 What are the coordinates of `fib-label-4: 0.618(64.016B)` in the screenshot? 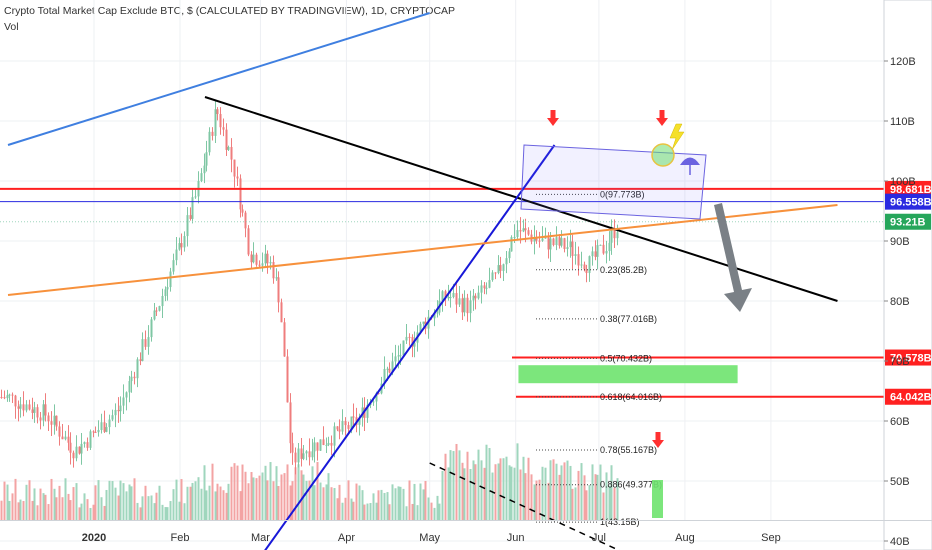 It's located at (631, 397).